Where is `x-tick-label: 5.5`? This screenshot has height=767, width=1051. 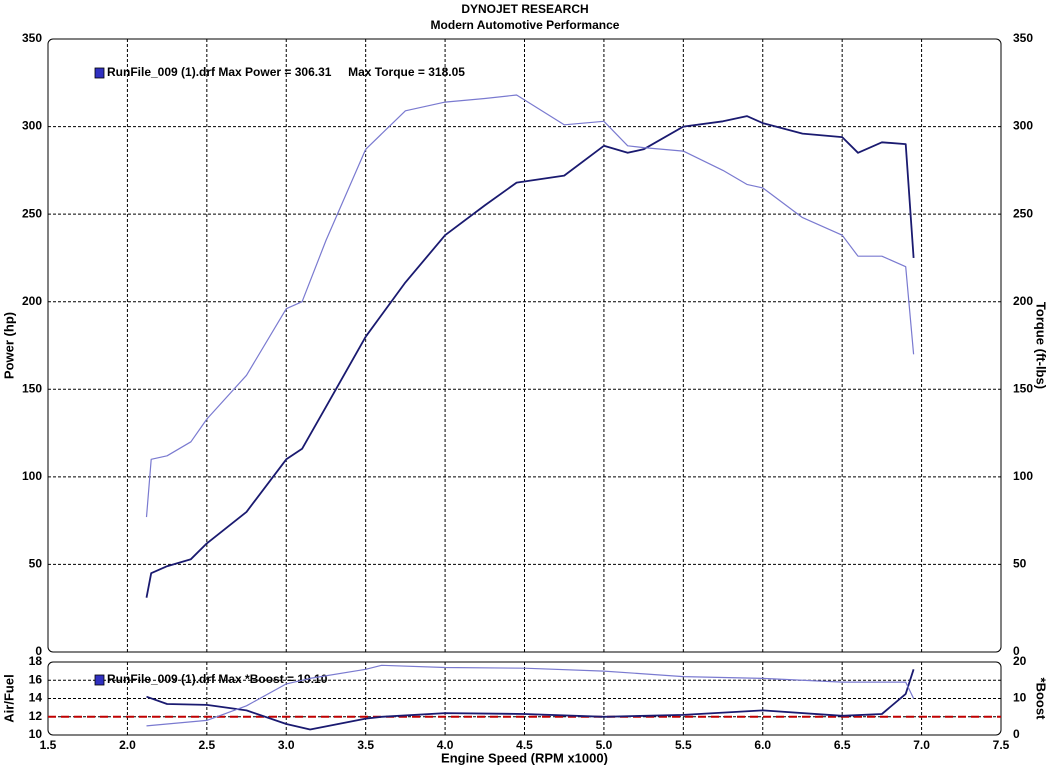
x-tick-label: 5.5 is located at coordinates (683, 745).